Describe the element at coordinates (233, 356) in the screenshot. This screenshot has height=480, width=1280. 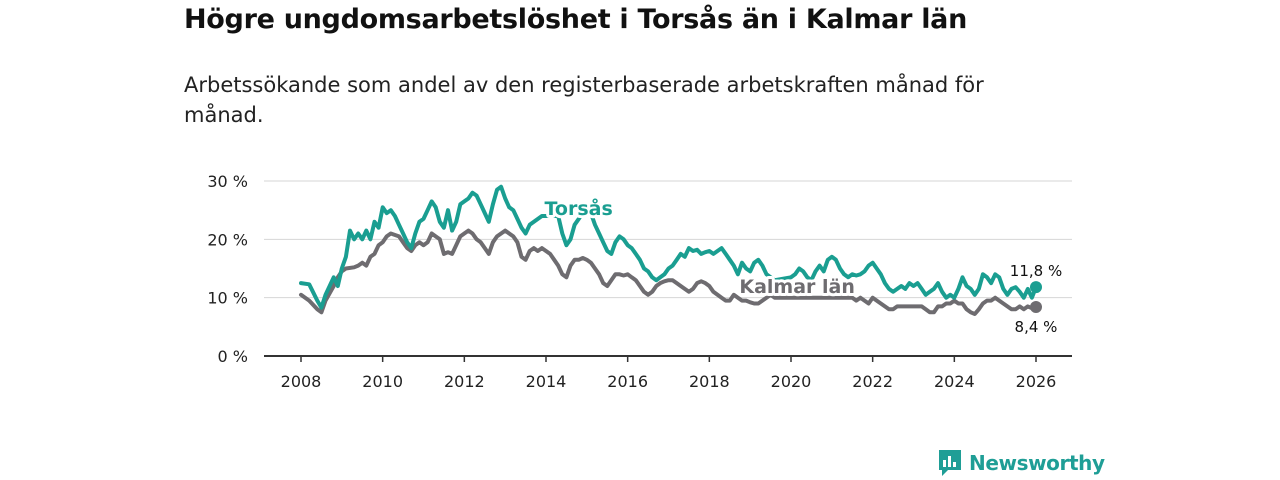
I see `y-tick-label: 0 %` at that location.